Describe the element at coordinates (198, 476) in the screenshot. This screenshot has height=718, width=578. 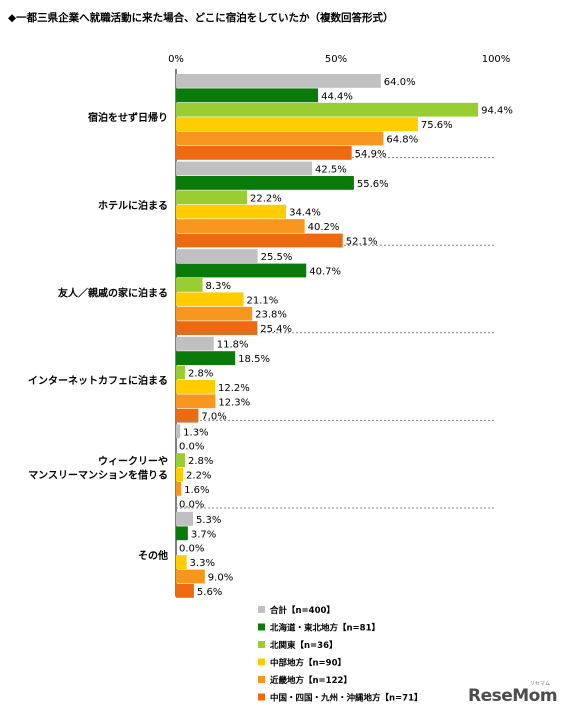
I see `data-label: 2.2%` at that location.